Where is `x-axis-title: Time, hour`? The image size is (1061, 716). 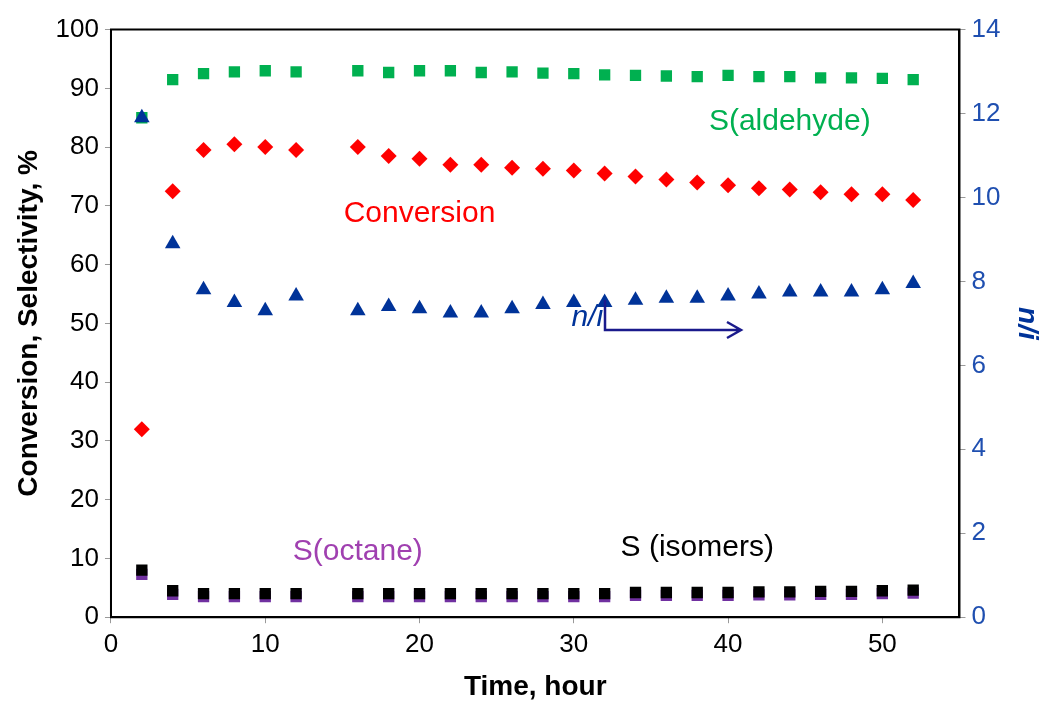 x-axis-title: Time, hour is located at coordinates (535, 685).